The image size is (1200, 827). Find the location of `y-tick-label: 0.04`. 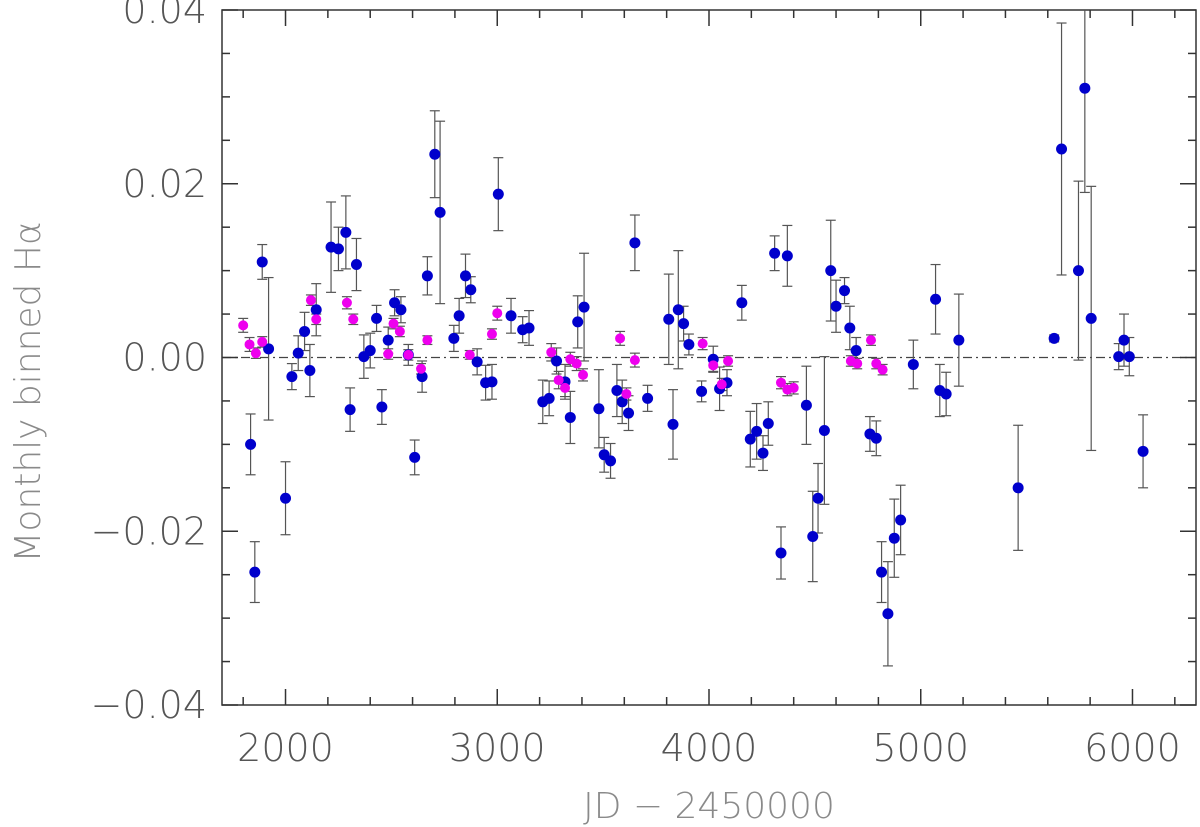

y-tick-label: 0.04 is located at coordinates (164, 16).